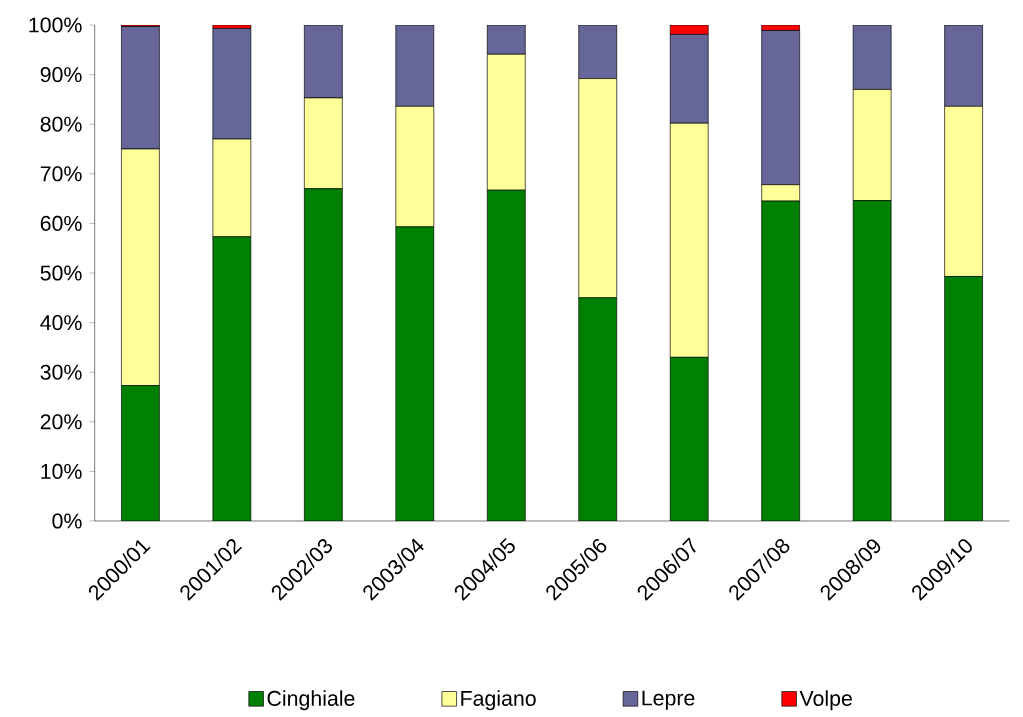  Describe the element at coordinates (61, 124) in the screenshot. I see `y-tick-label: 80%` at that location.